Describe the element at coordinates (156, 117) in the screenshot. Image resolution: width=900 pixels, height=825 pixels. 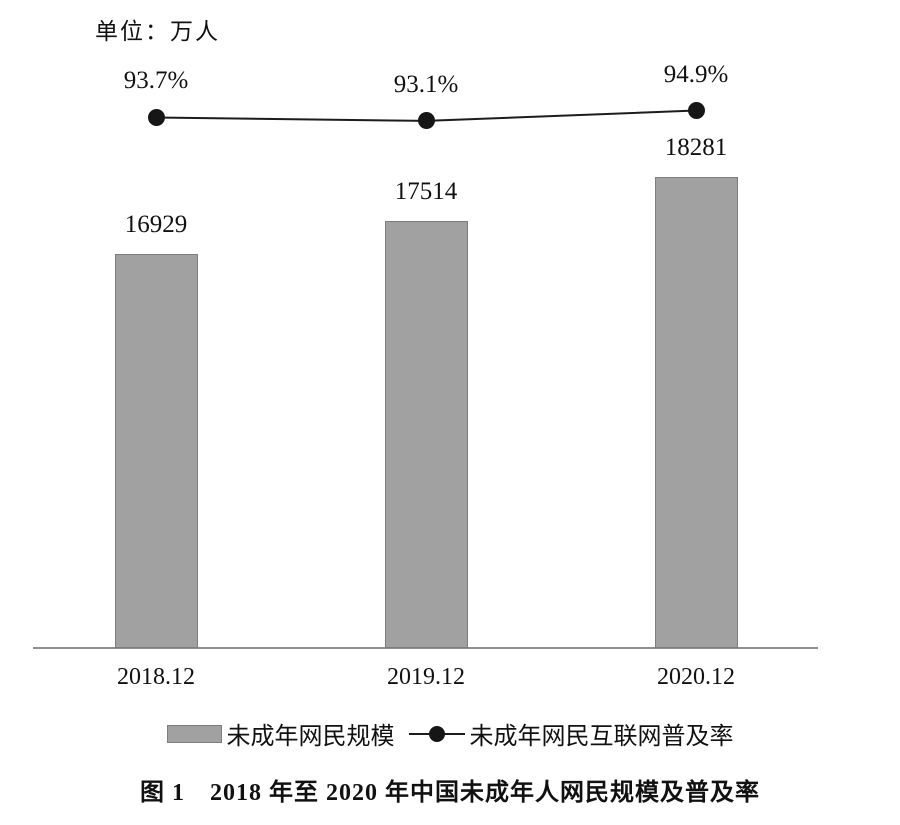
I see `line-point-2018.12` at that location.